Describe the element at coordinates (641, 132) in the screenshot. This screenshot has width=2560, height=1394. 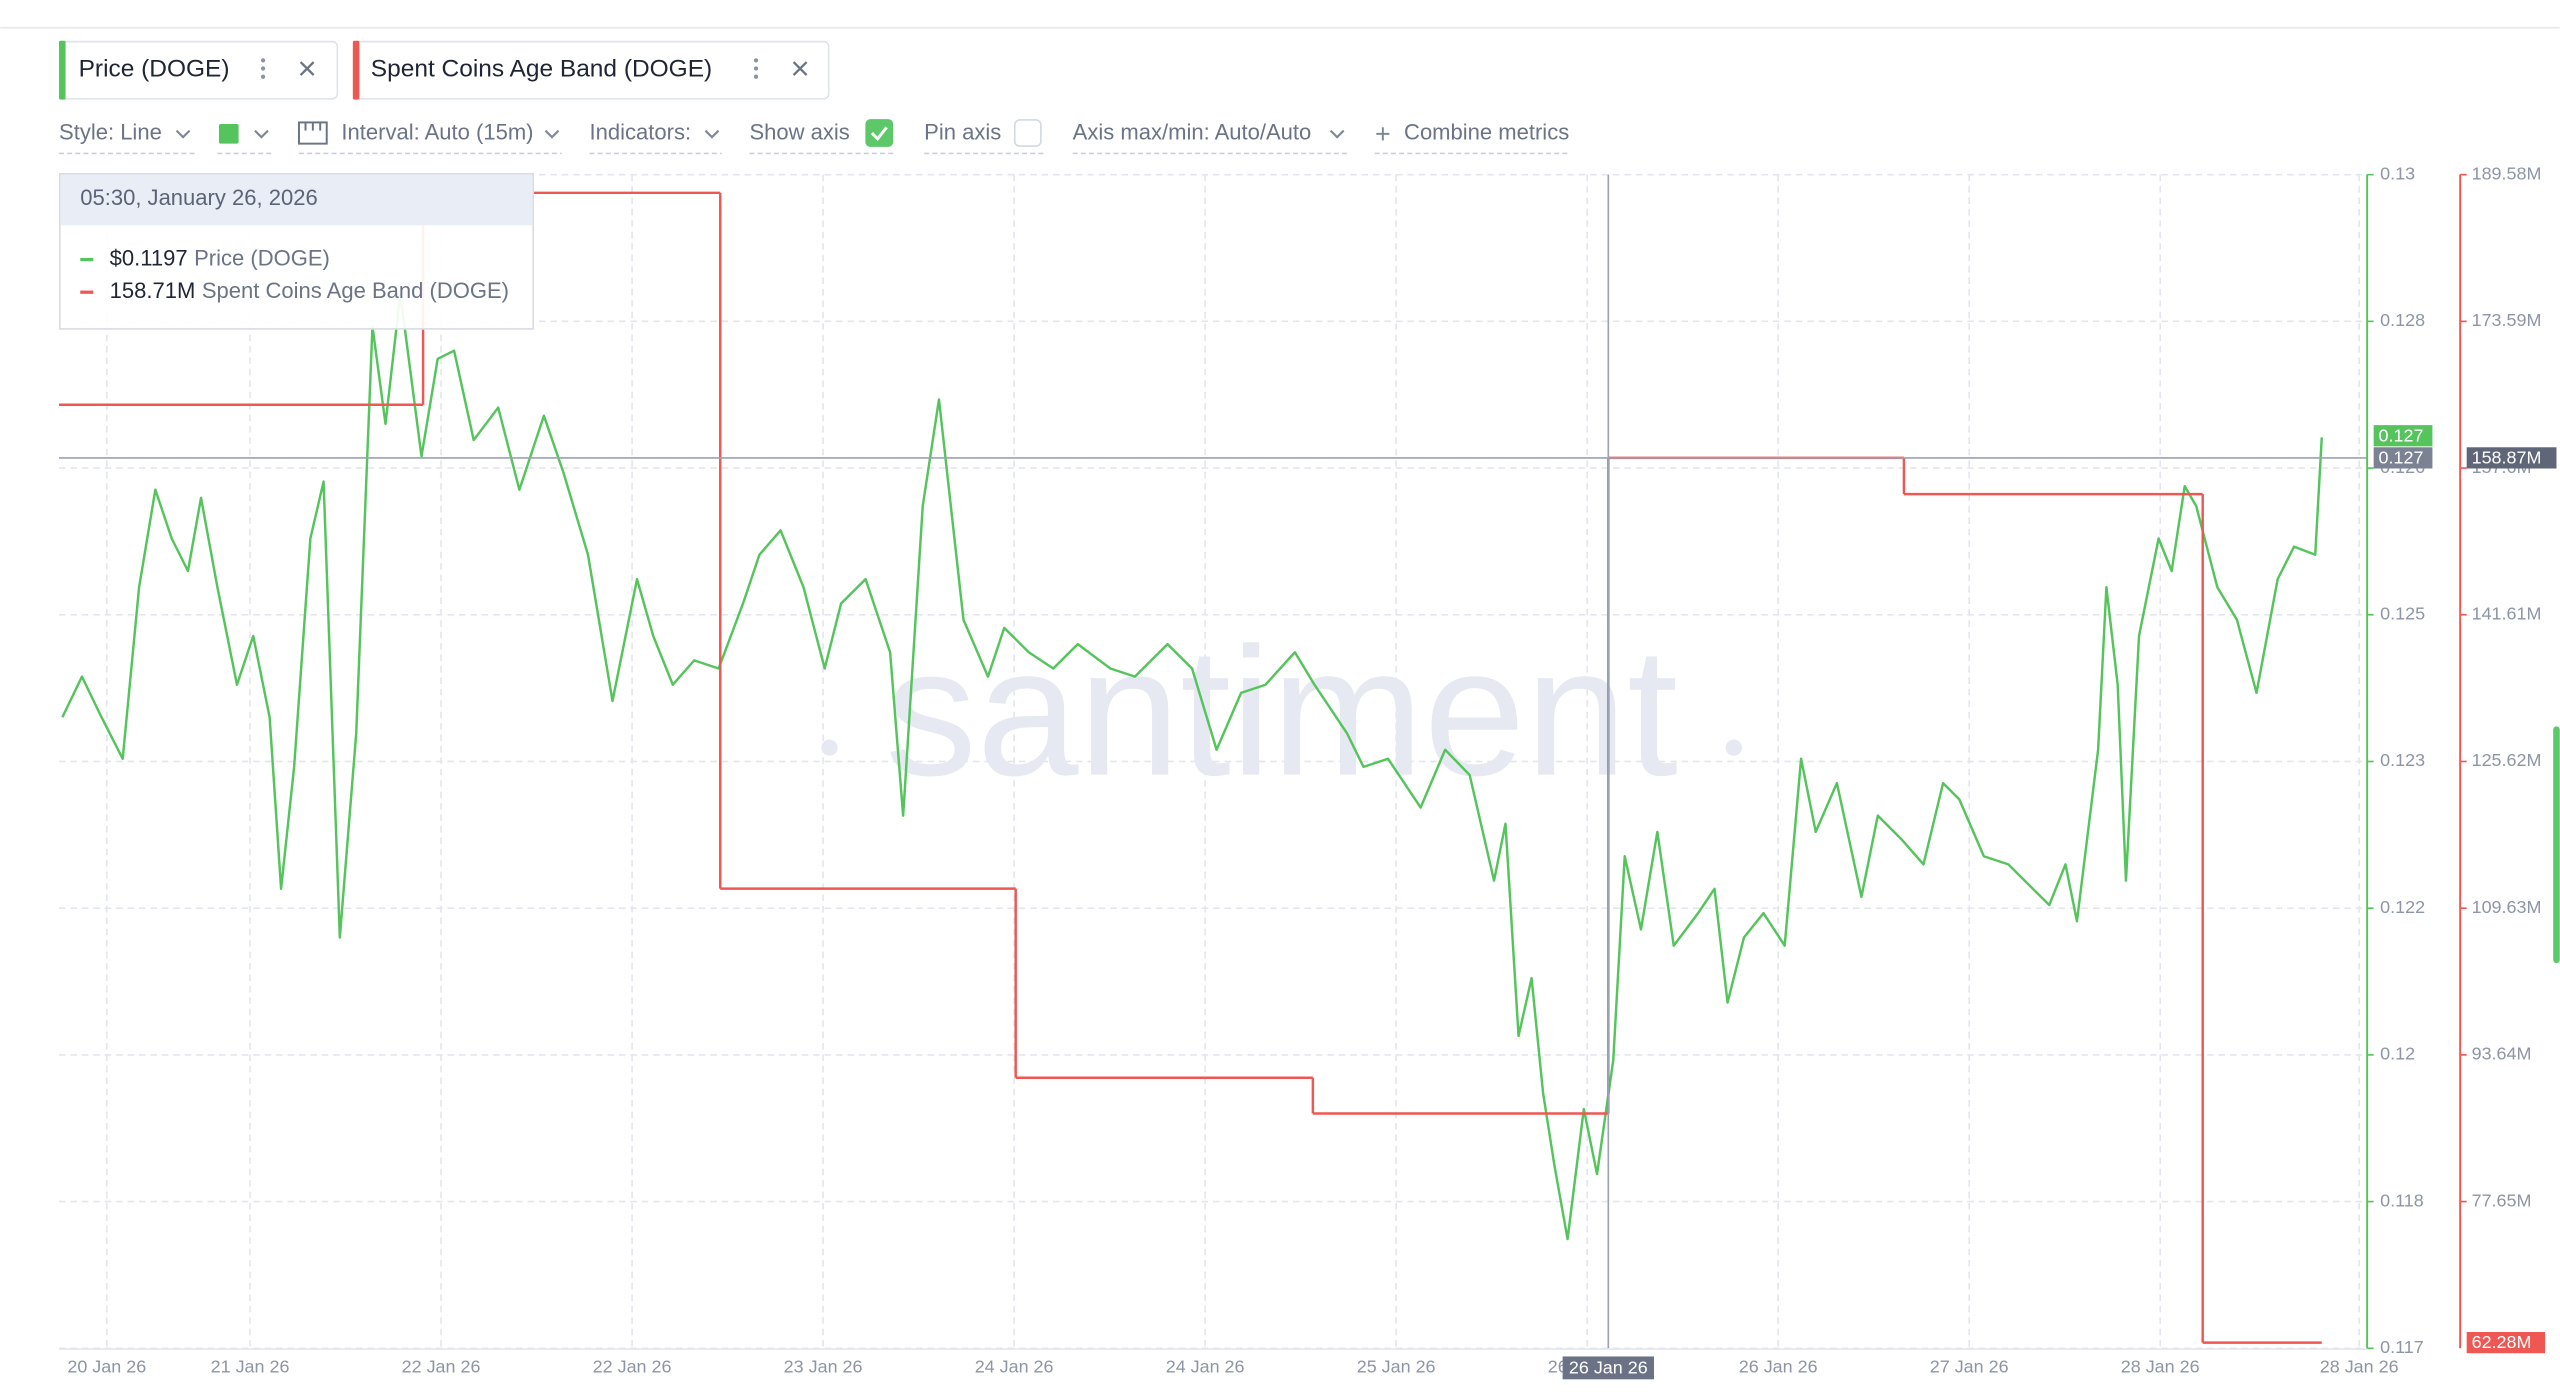
I see `indicators-control: Indicators:` at that location.